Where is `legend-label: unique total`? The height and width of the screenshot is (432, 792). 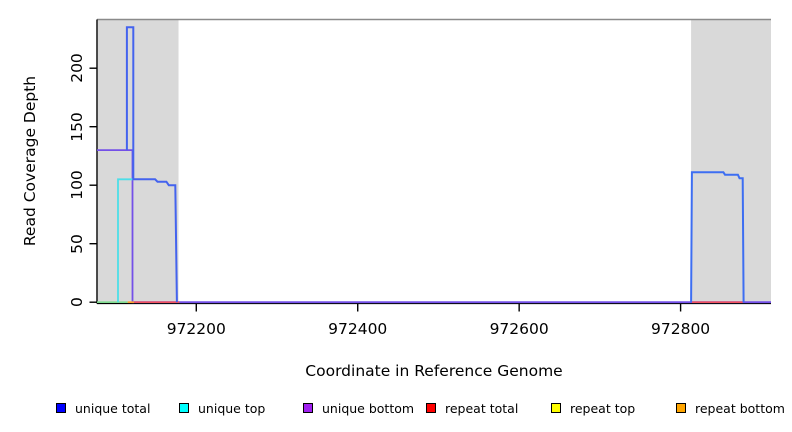 legend-label: unique total is located at coordinates (113, 408).